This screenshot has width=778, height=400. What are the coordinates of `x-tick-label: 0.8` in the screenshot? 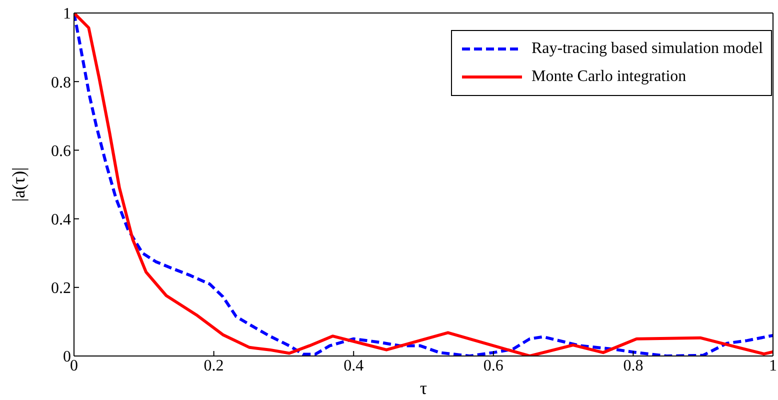 It's located at (633, 365).